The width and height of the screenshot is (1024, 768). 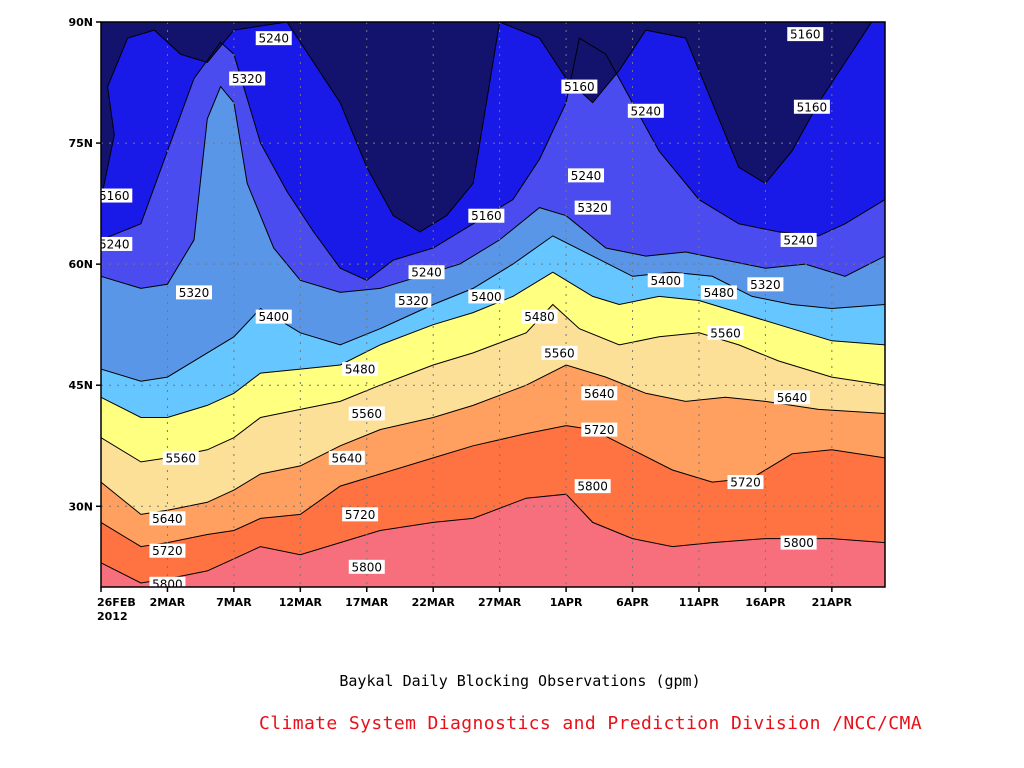 I want to click on x-tick-label: 26FEB, so click(x=116, y=602).